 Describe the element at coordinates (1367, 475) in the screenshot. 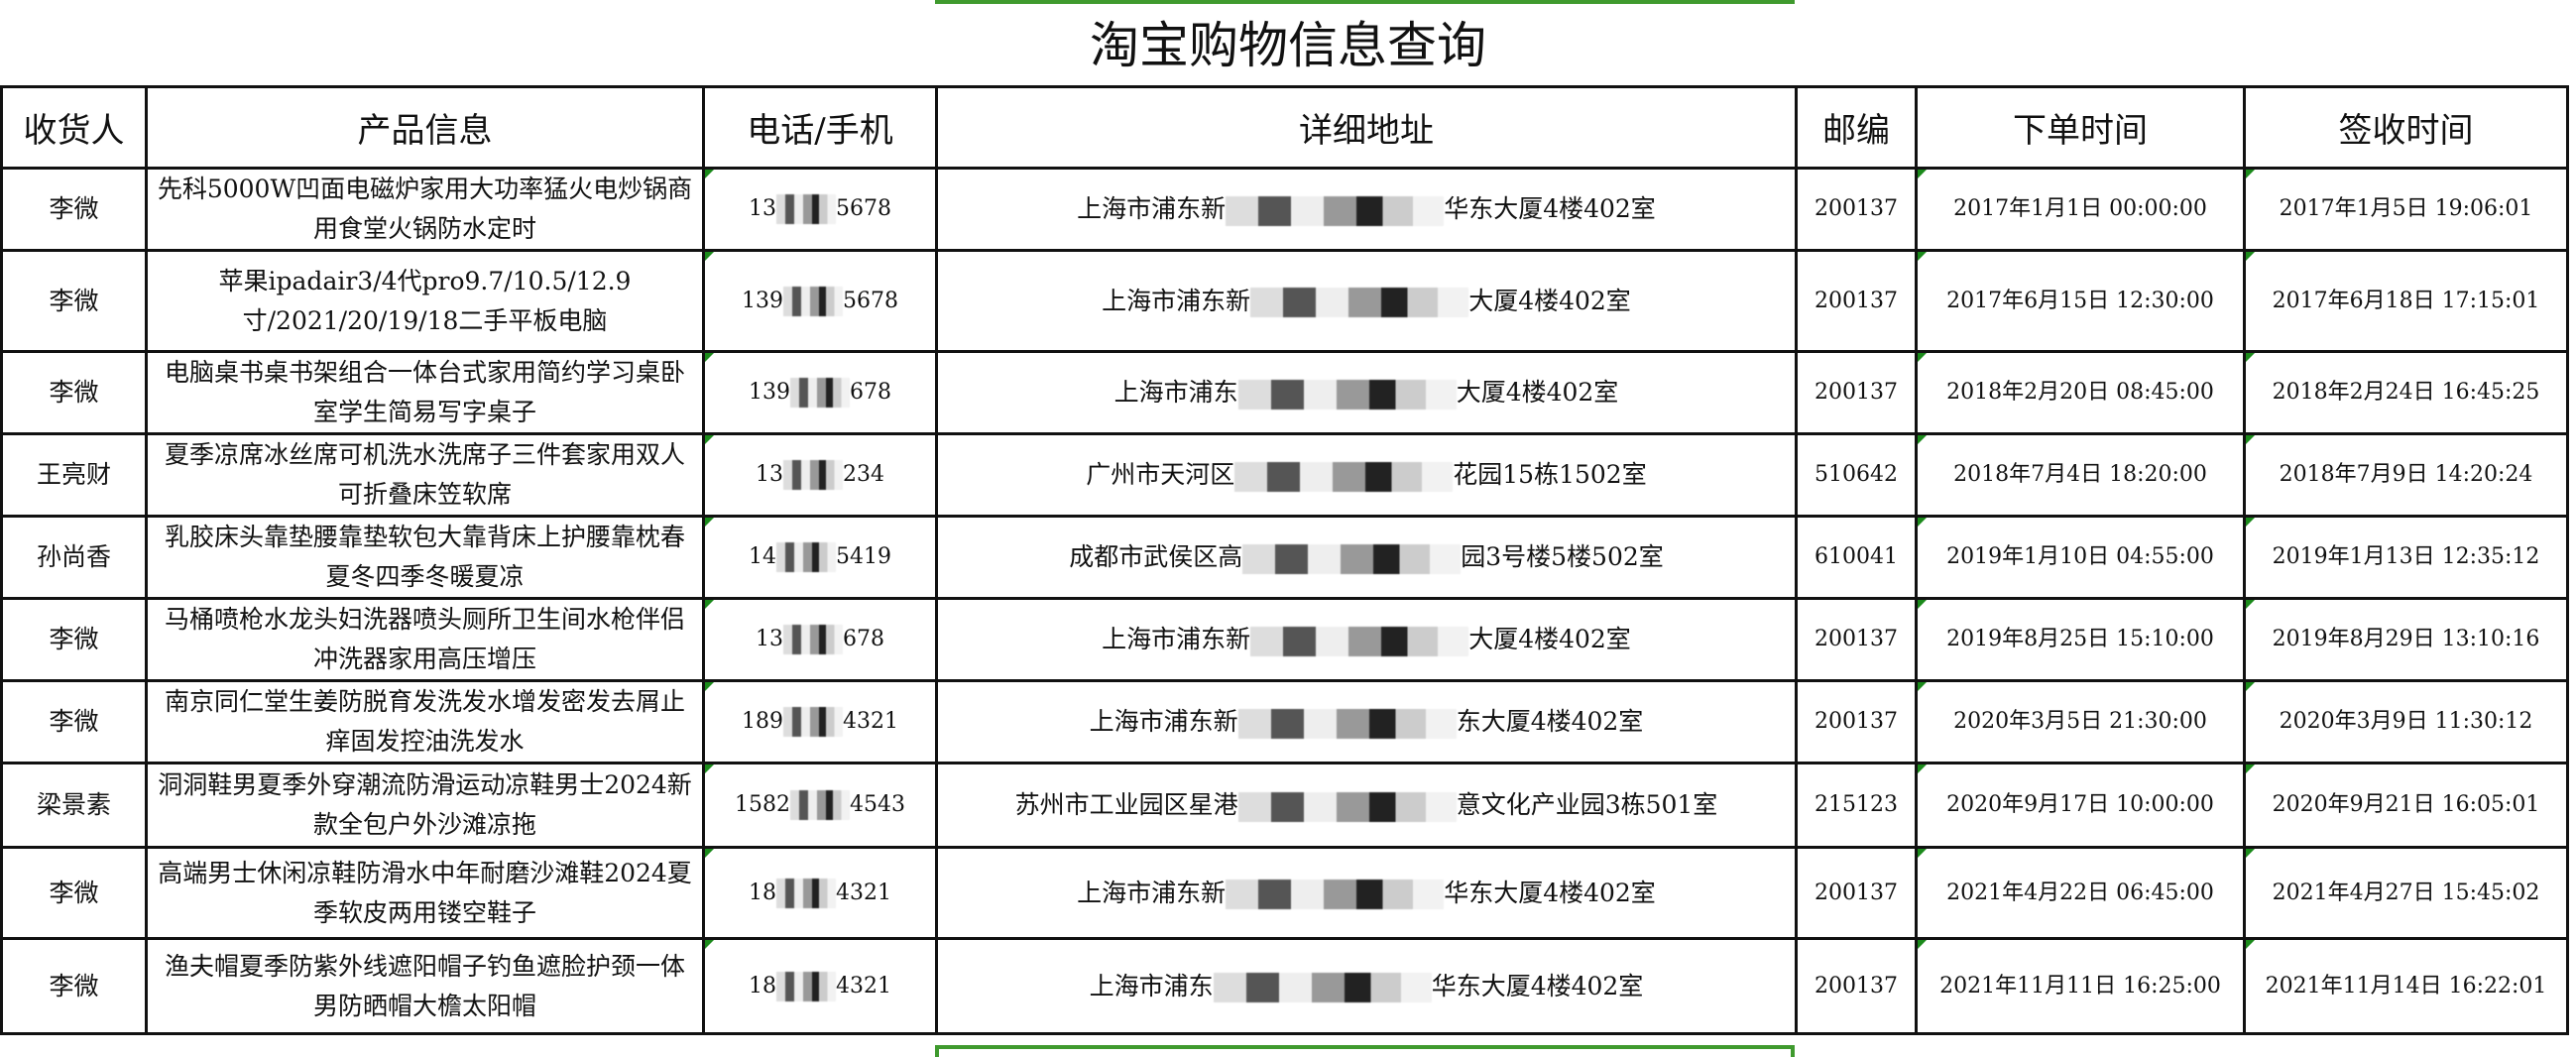

I see `address-cell: 广州市天河区 花园15栋1502室` at that location.